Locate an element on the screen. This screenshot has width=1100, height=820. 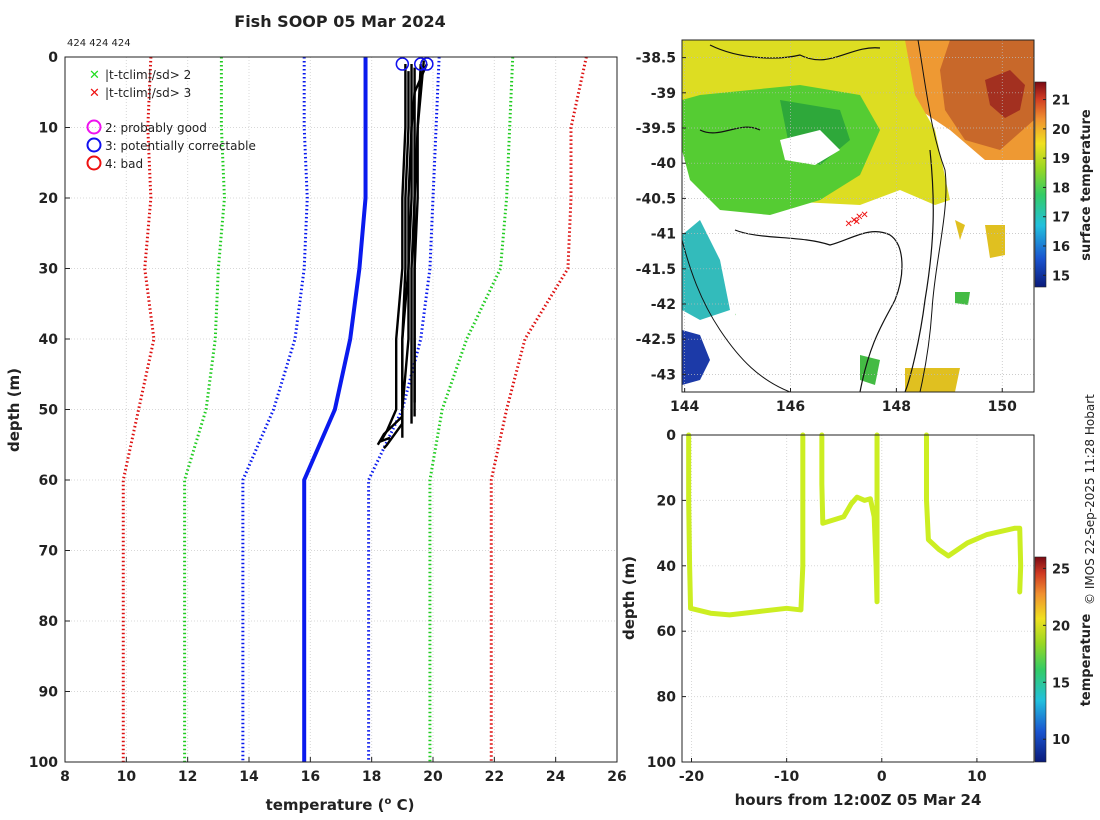
map-x-ticks: 144 146 148 150 is located at coordinates (843, 401).